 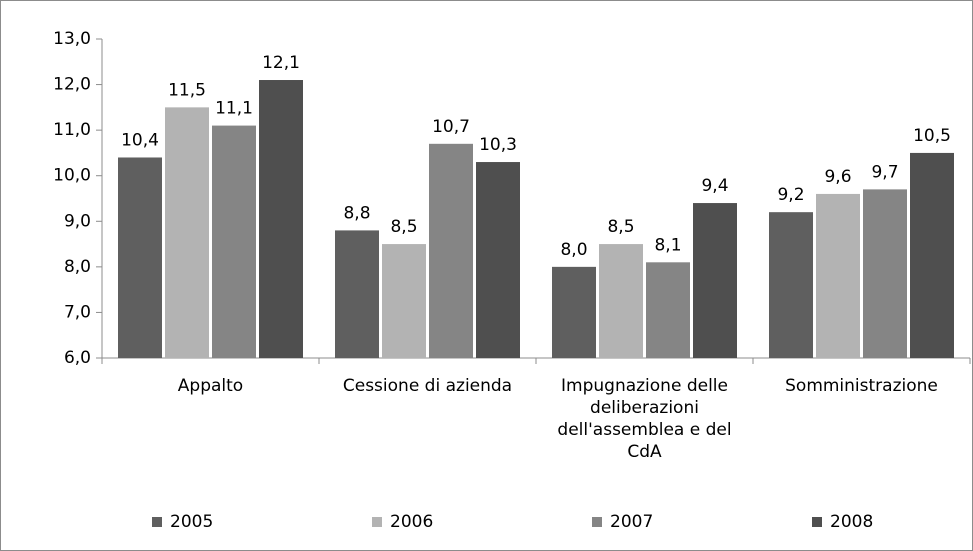 What do you see at coordinates (667, 245) in the screenshot?
I see `data-label: 8,1` at bounding box center [667, 245].